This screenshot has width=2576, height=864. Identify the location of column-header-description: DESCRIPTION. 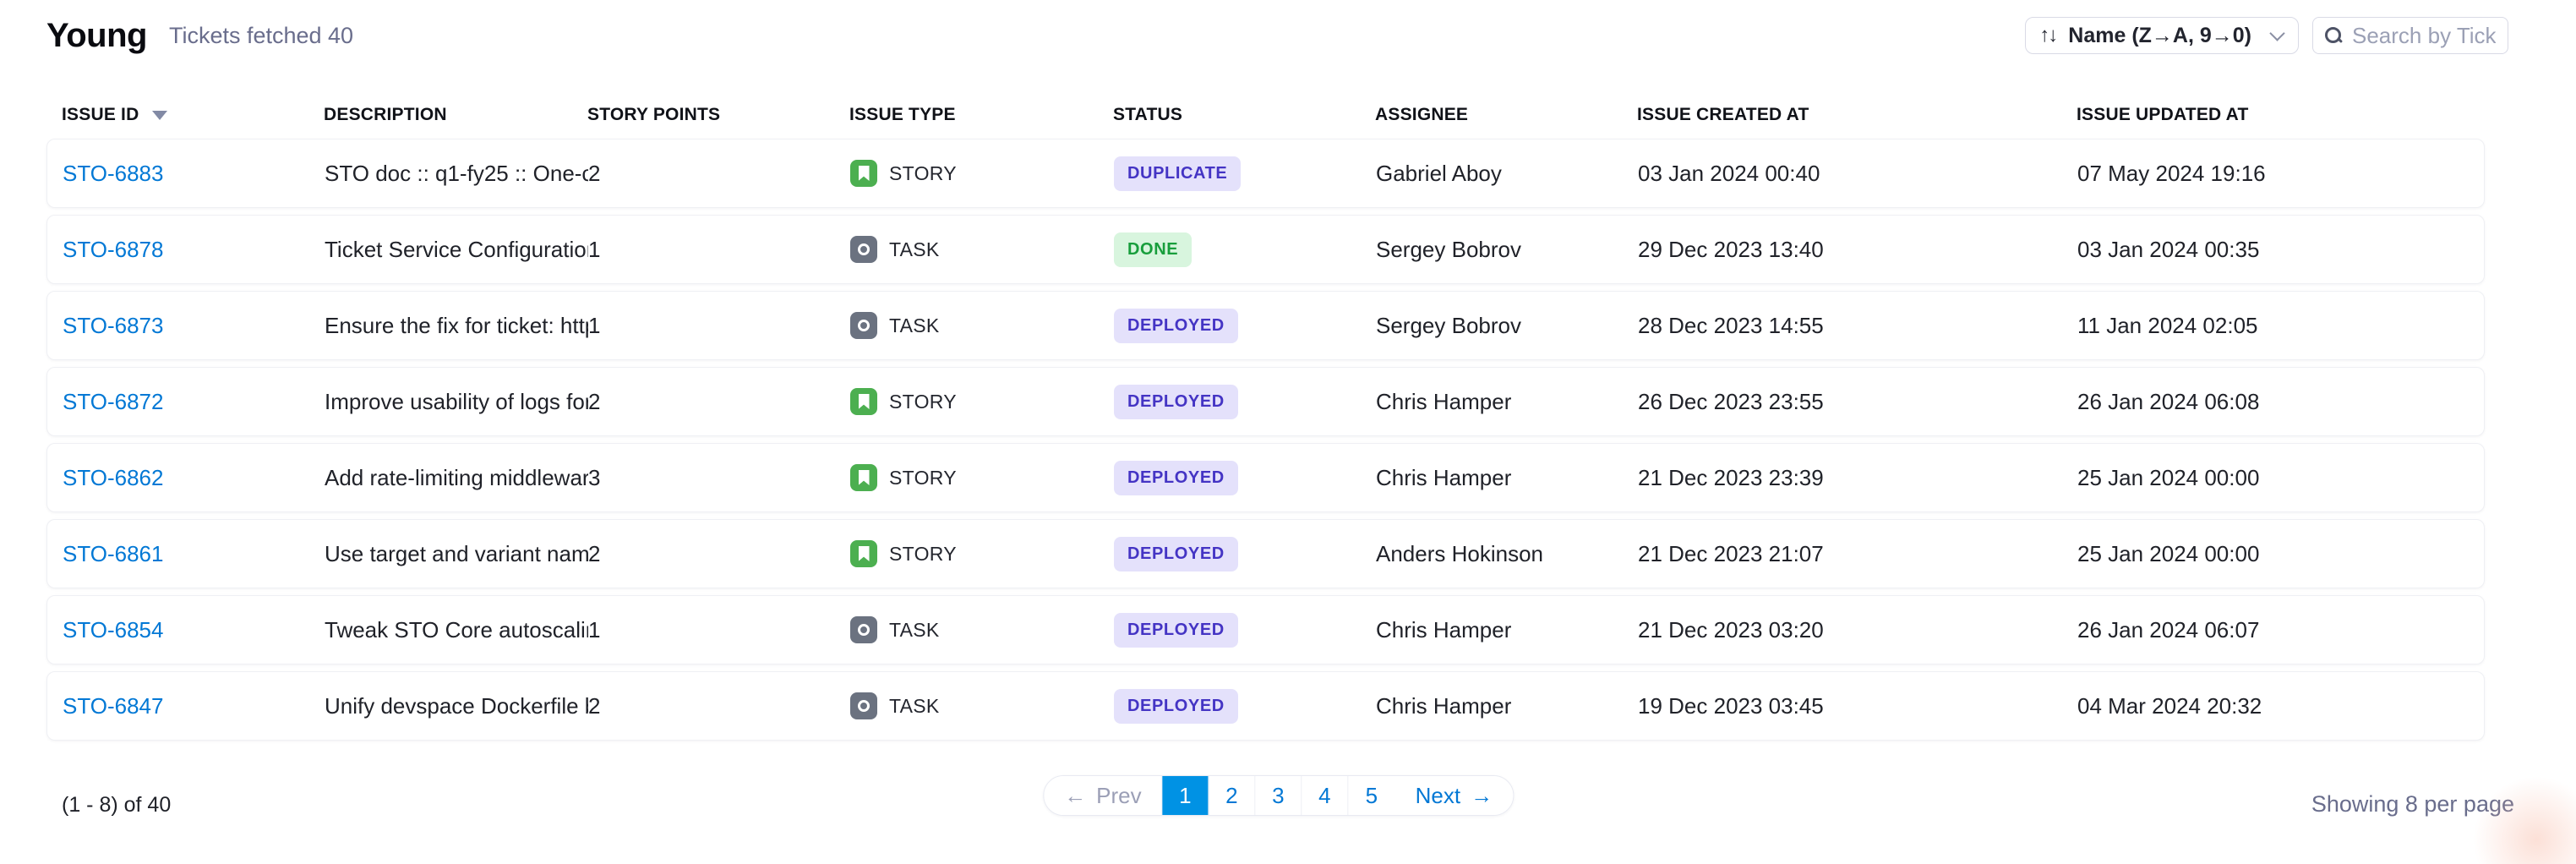
(385, 114).